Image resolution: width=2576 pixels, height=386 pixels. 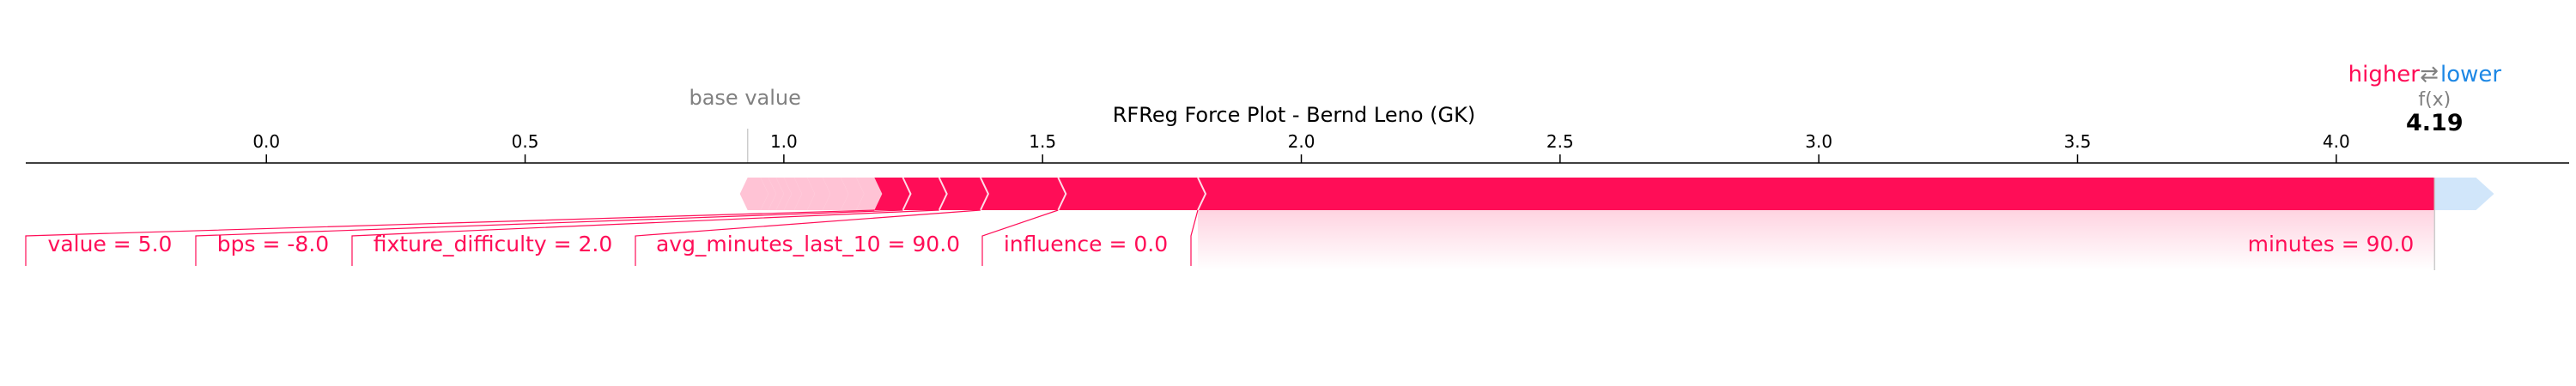 What do you see at coordinates (1301, 141) in the screenshot?
I see `x-tick-label: 2.0` at bounding box center [1301, 141].